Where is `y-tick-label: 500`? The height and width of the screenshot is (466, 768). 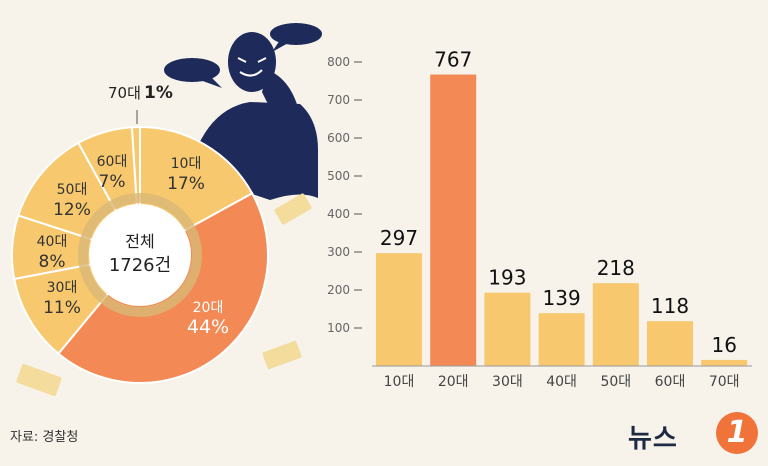
y-tick-label: 500 is located at coordinates (338, 176).